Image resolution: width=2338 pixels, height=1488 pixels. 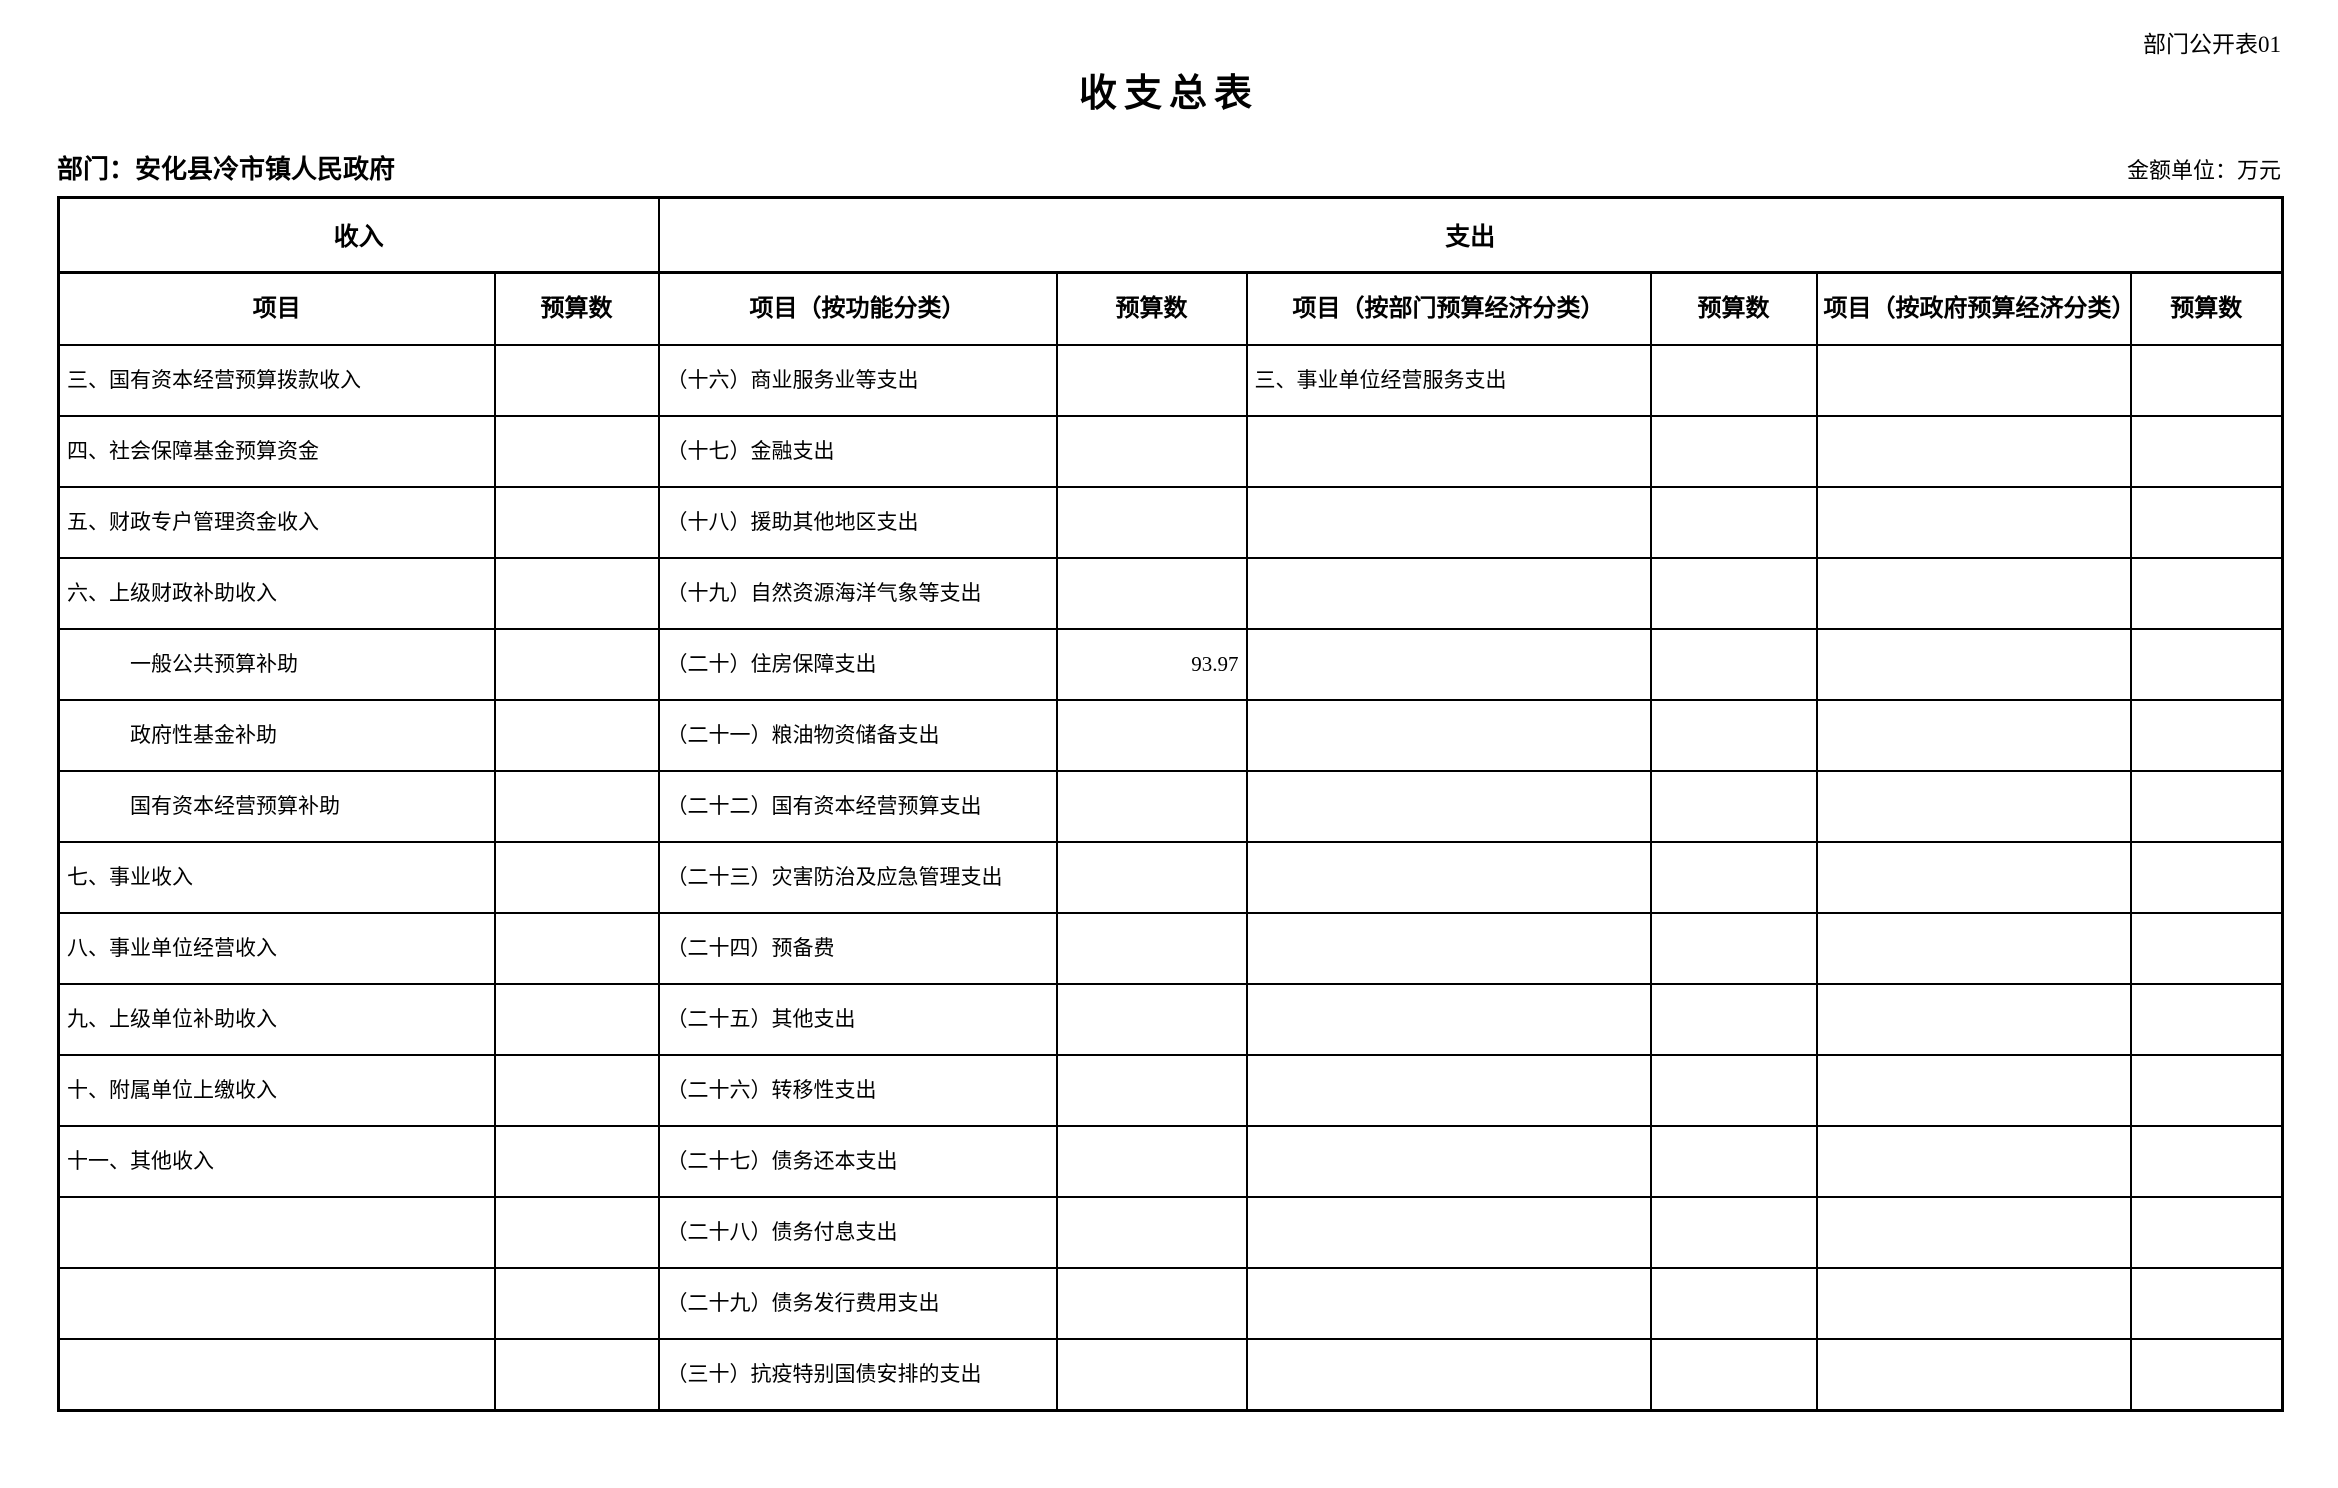 I want to click on table-row: 六、上级财政补助收入 （十九）自然资源海洋气象等支出, so click(x=1170, y=593).